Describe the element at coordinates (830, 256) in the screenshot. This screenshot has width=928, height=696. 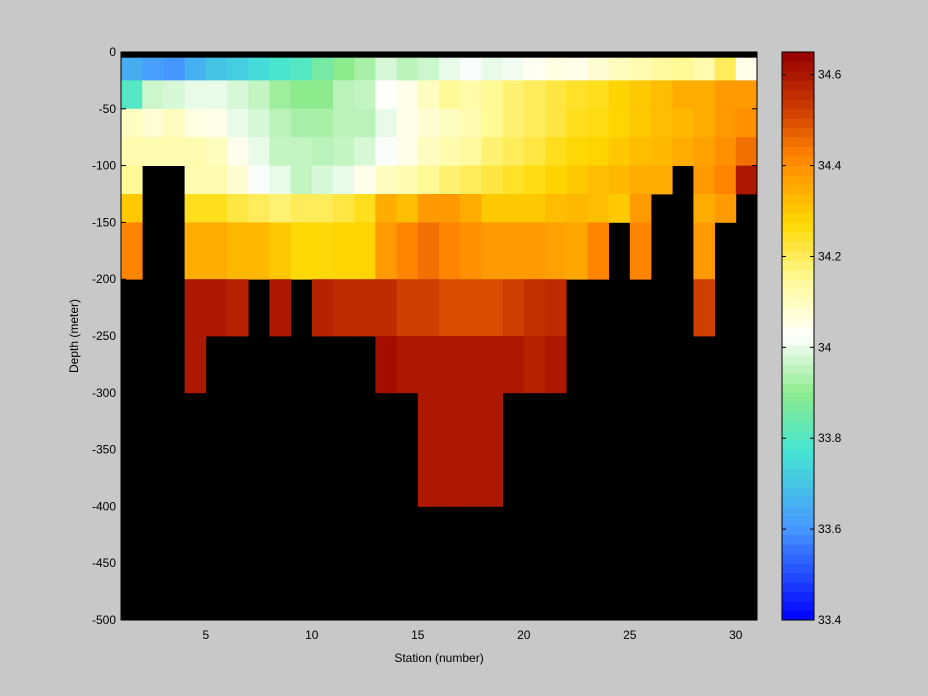
I see `colorbar-tick-label: 34.2` at that location.